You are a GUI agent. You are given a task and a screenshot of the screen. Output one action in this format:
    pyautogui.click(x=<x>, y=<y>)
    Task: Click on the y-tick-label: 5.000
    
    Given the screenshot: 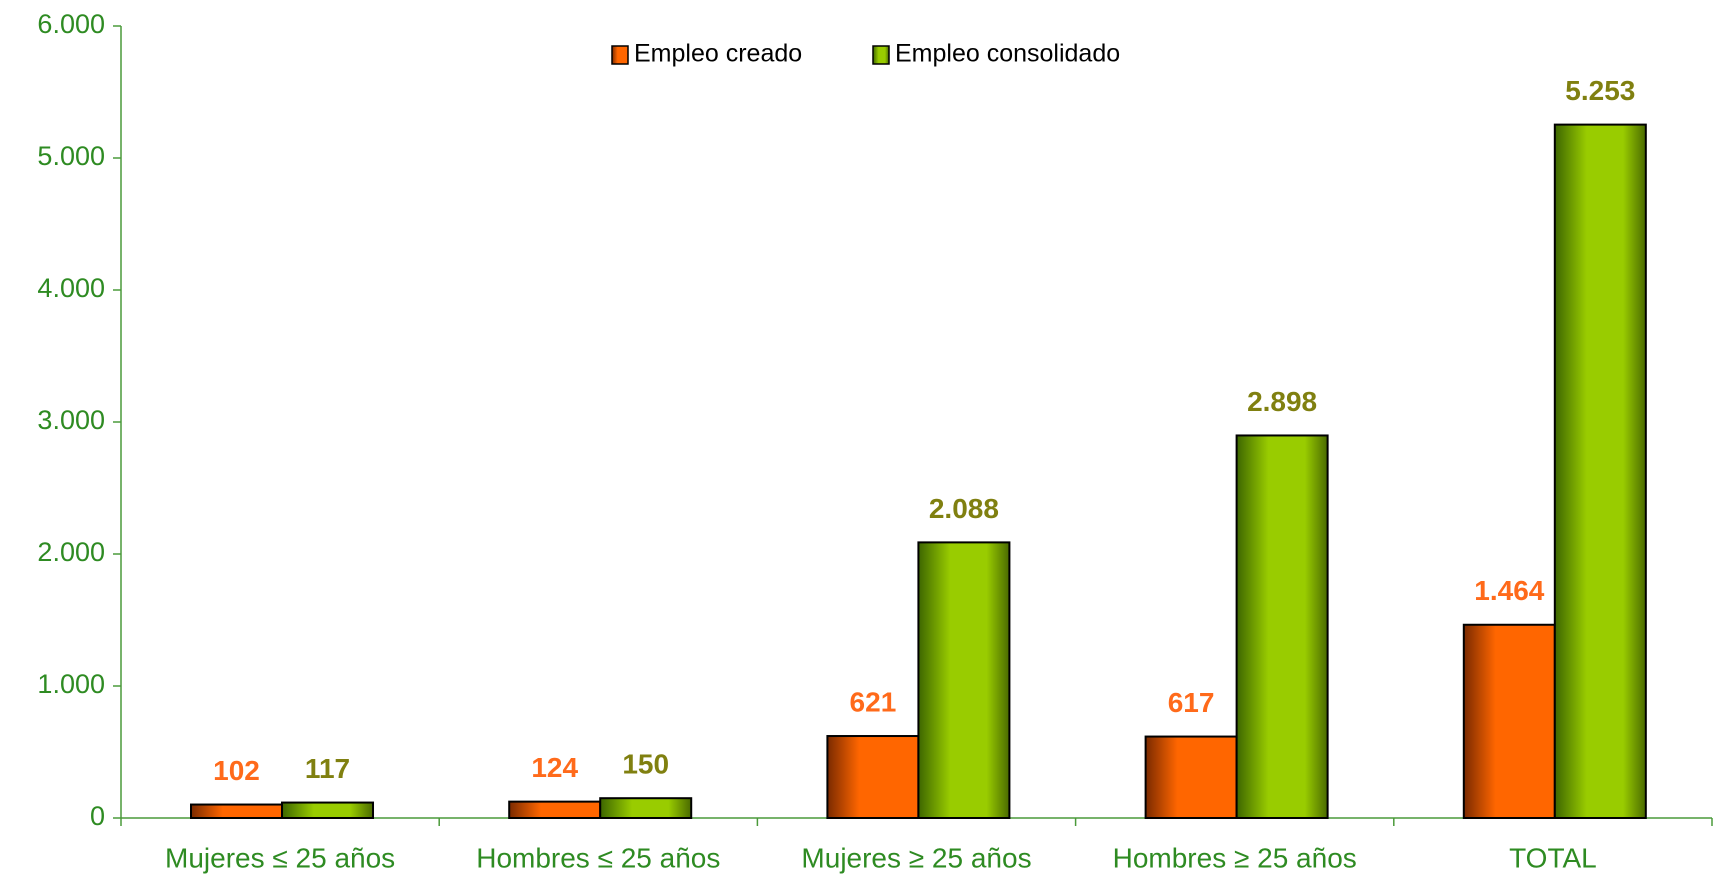 What is the action you would take?
    pyautogui.click(x=71, y=156)
    